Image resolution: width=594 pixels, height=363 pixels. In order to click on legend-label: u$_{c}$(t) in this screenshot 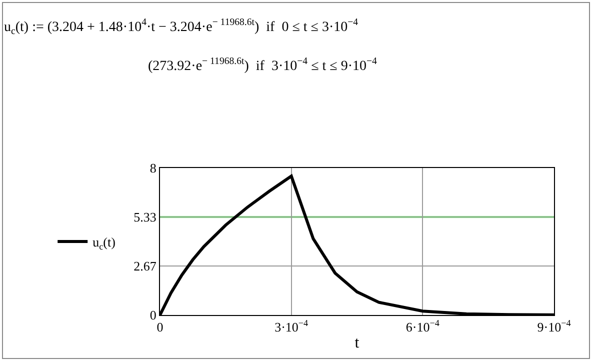, I will do `click(104, 243)`.